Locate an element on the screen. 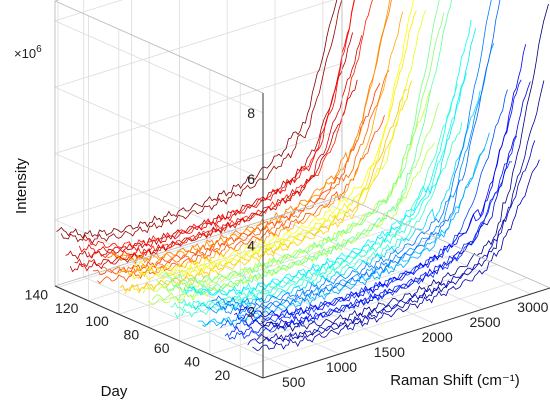  day-tick-label: 140 is located at coordinates (37, 294).